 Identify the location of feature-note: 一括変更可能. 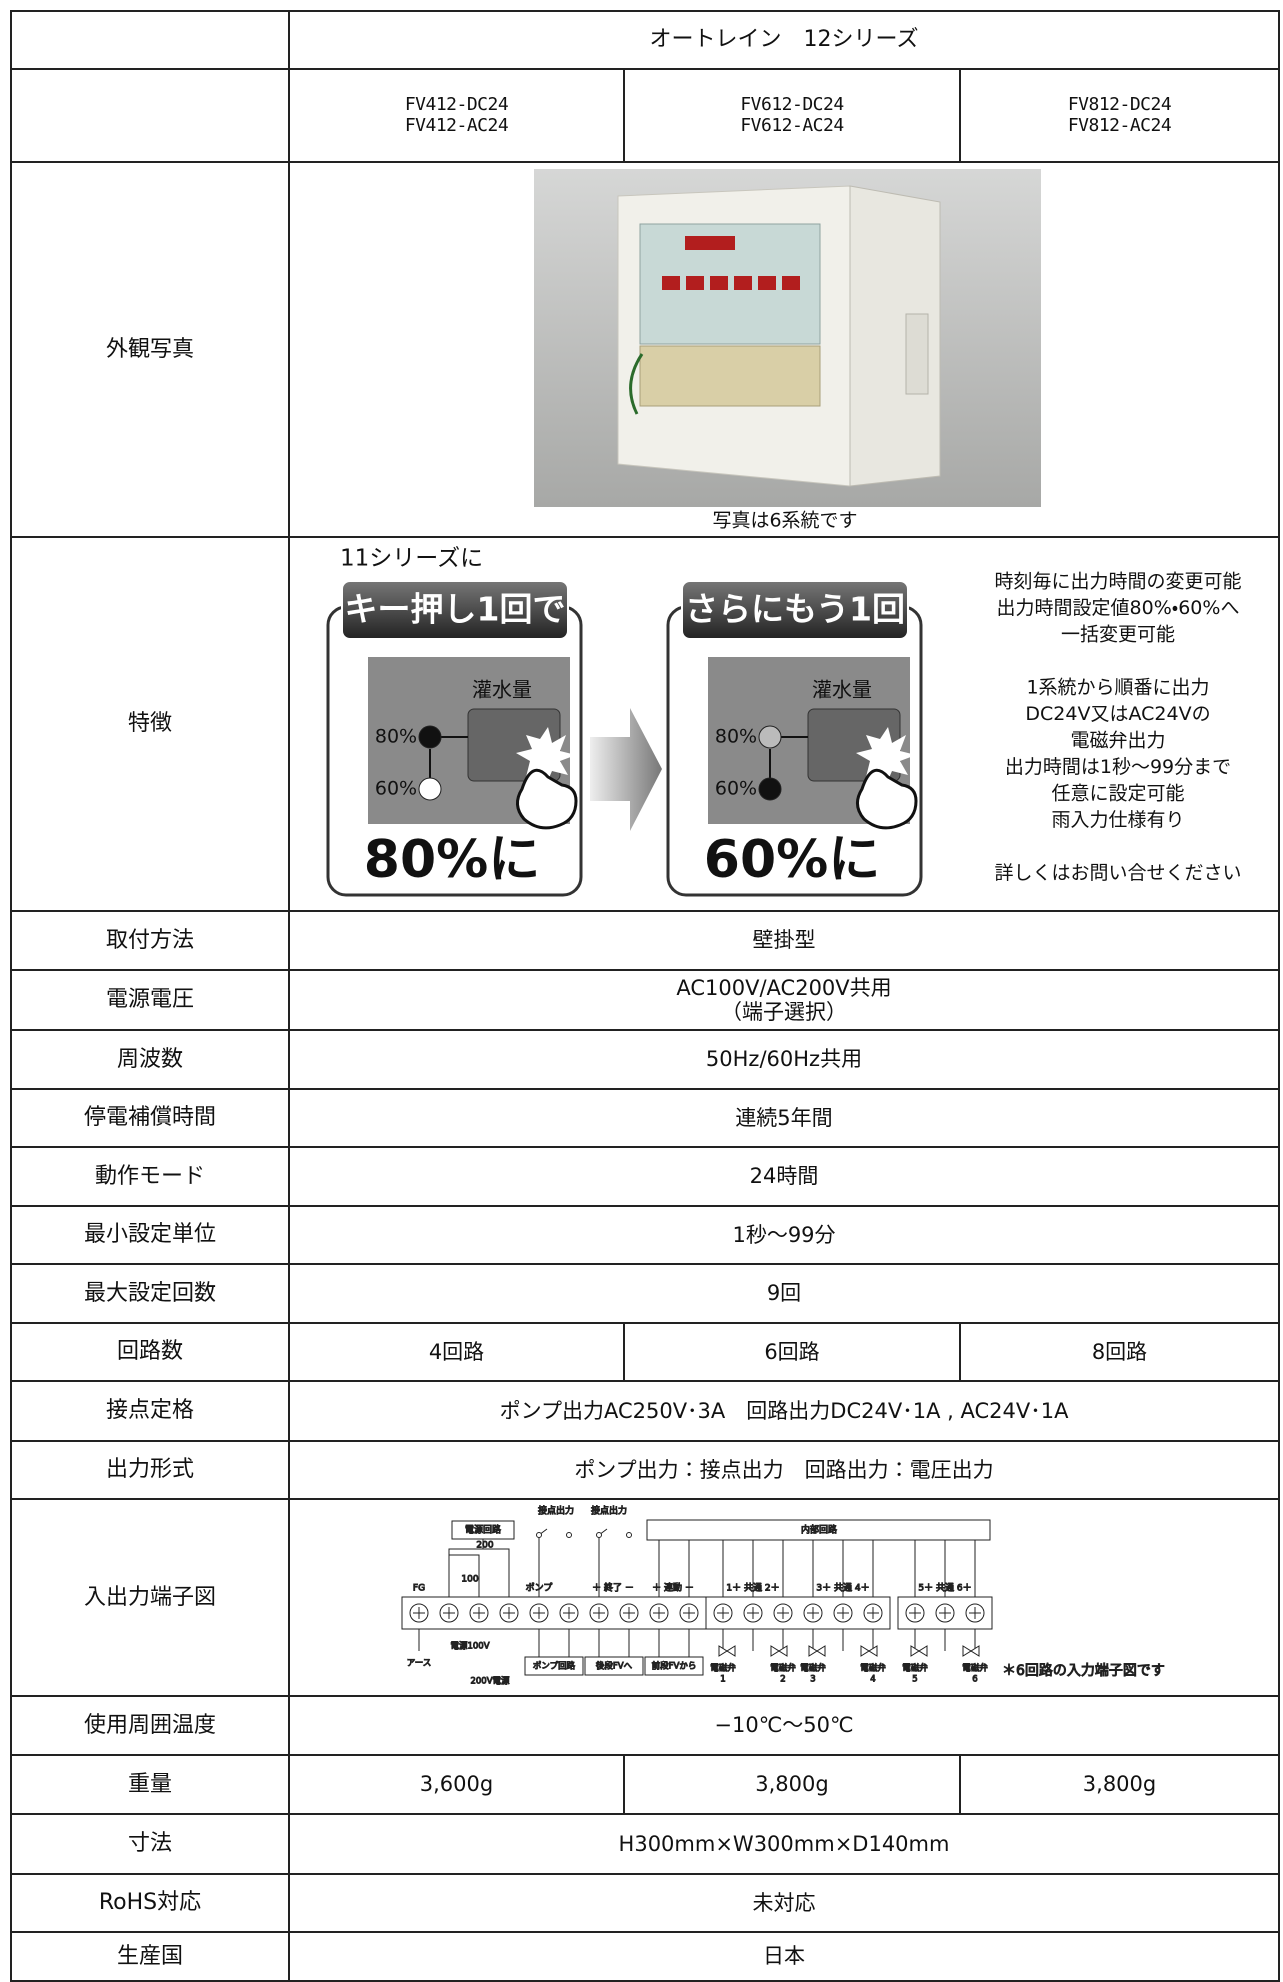
(1118, 635).